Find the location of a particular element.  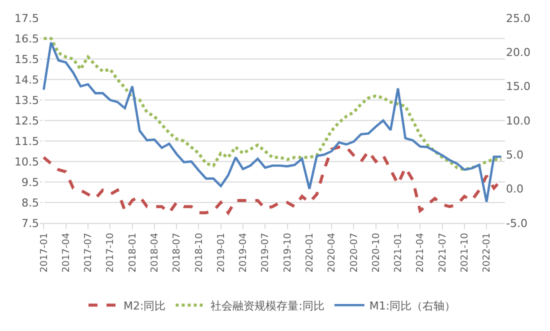

x-tick-label: 2018-10 is located at coordinates (199, 252).